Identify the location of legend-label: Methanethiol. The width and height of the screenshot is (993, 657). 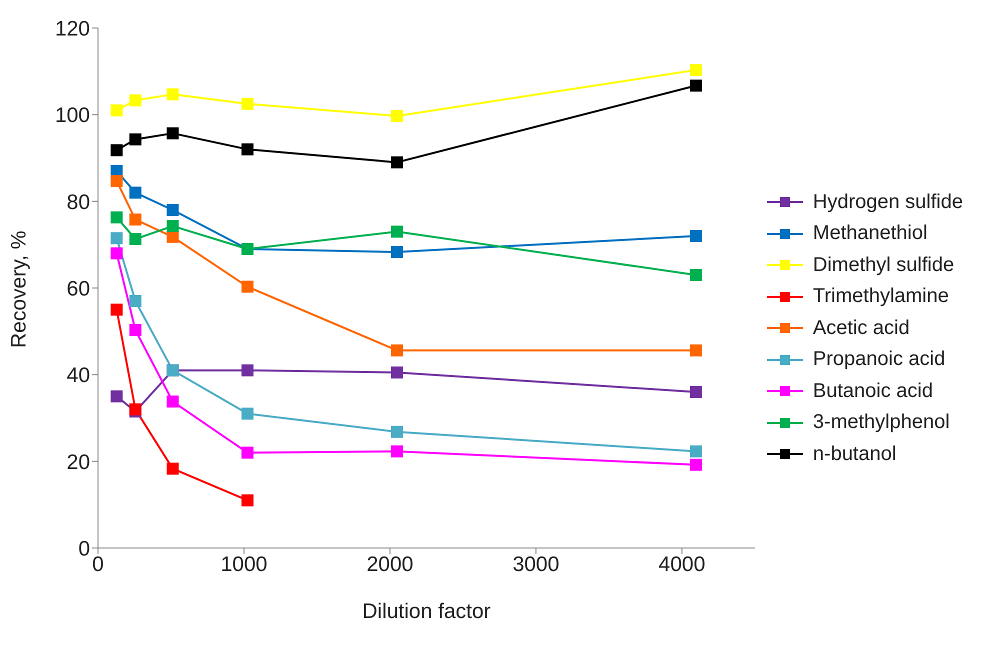
(870, 233).